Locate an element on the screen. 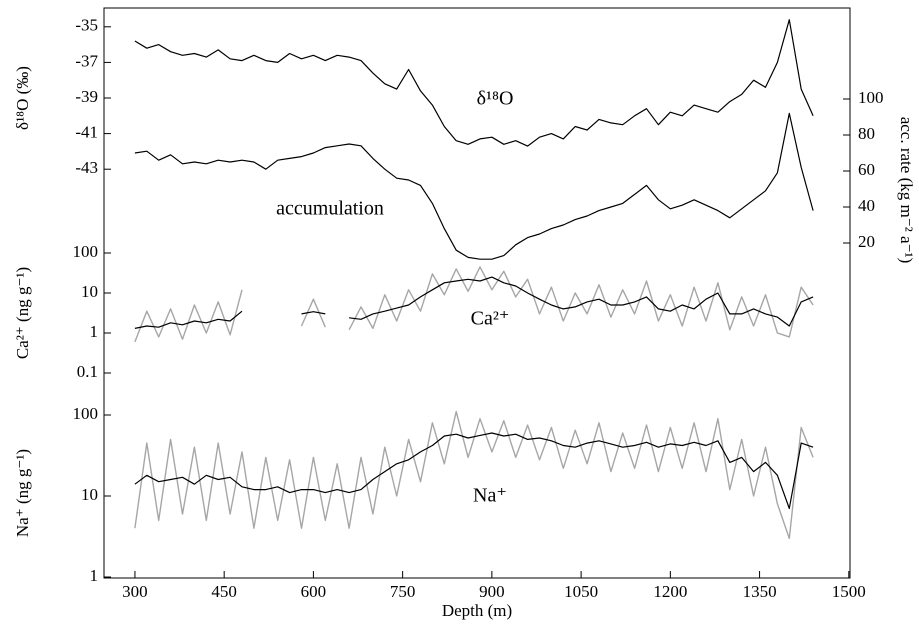  series-annotation: Na⁺ is located at coordinates (490, 496).